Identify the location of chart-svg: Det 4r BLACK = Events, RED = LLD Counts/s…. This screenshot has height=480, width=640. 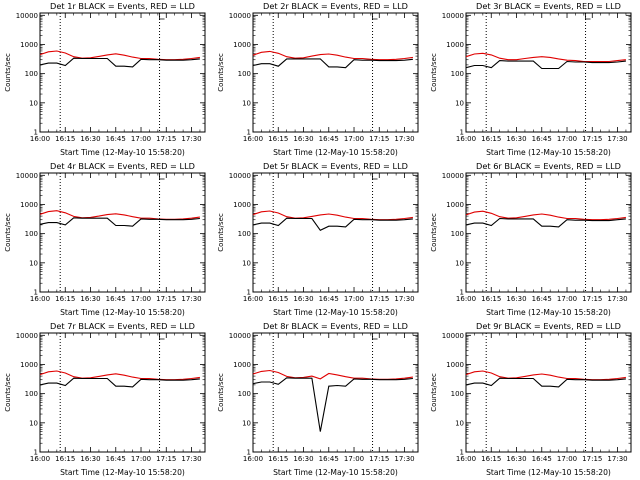
(105, 239).